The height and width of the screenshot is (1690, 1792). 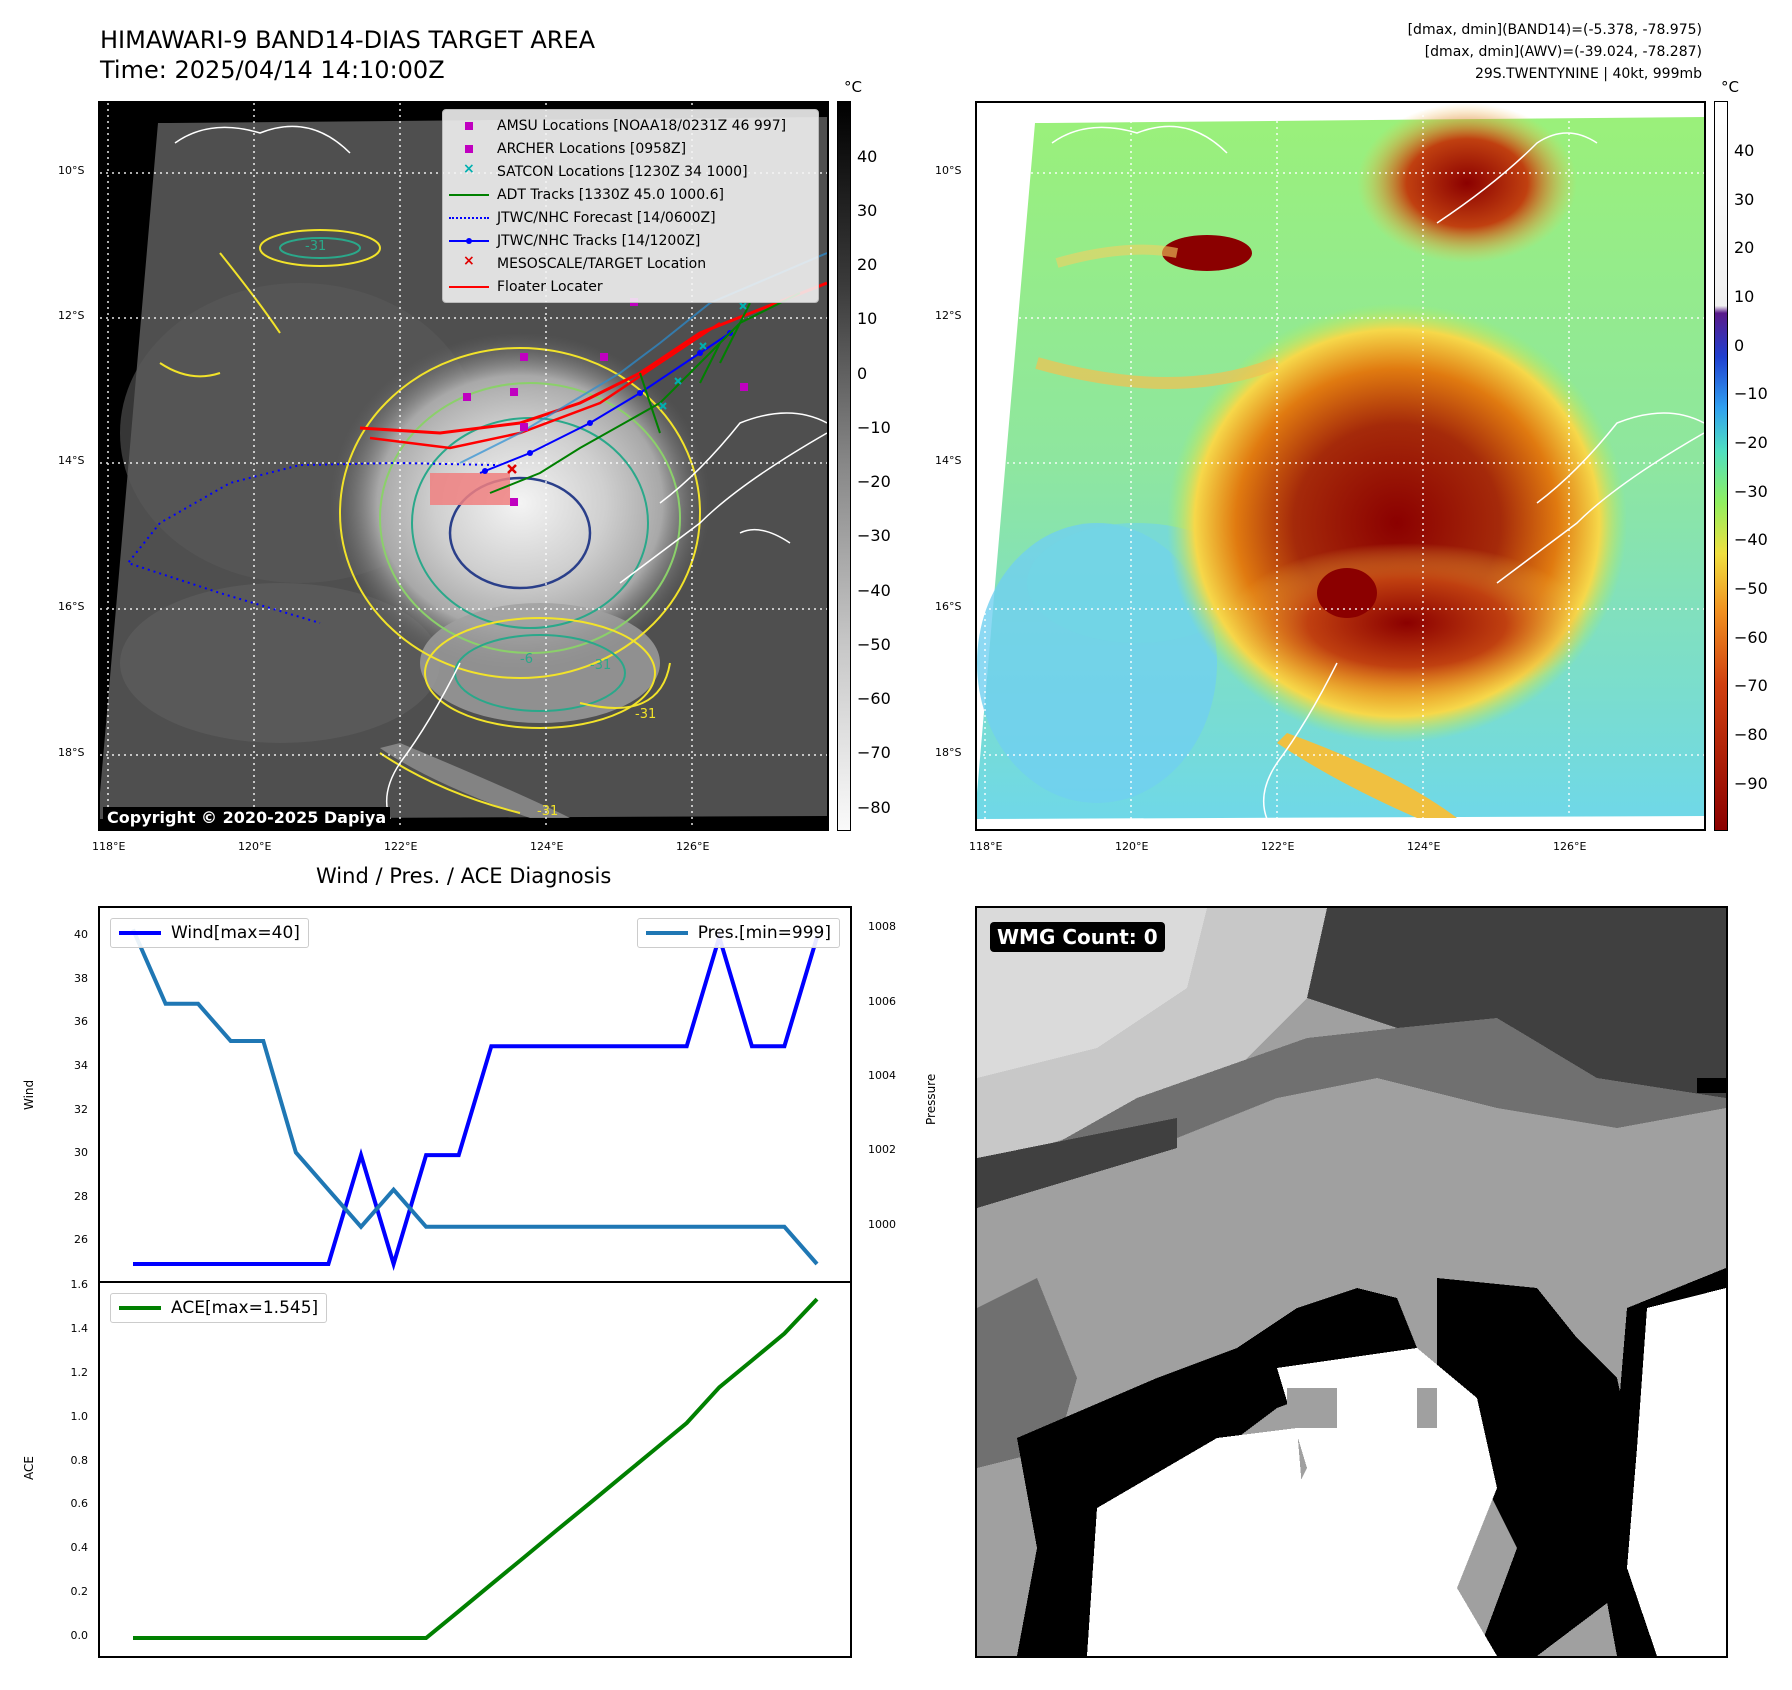 I want to click on y-tick-label: 1.0, so click(x=79, y=1416).